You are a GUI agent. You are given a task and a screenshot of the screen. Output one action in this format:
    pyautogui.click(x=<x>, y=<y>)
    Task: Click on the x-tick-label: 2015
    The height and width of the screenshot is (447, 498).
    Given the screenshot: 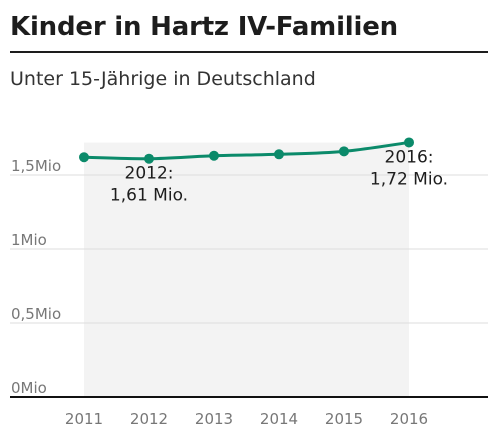 What is the action you would take?
    pyautogui.click(x=344, y=419)
    